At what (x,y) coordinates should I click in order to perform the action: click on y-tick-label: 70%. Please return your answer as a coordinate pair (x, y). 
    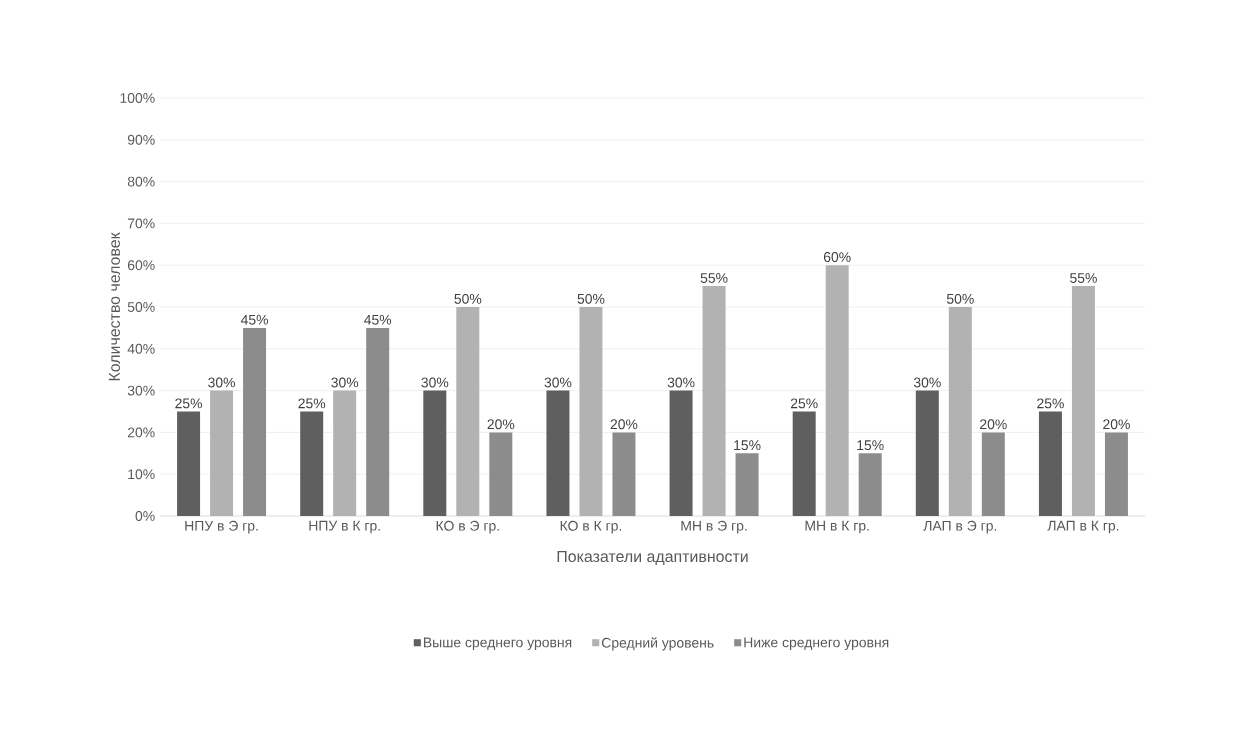
    Looking at the image, I should click on (141, 223).